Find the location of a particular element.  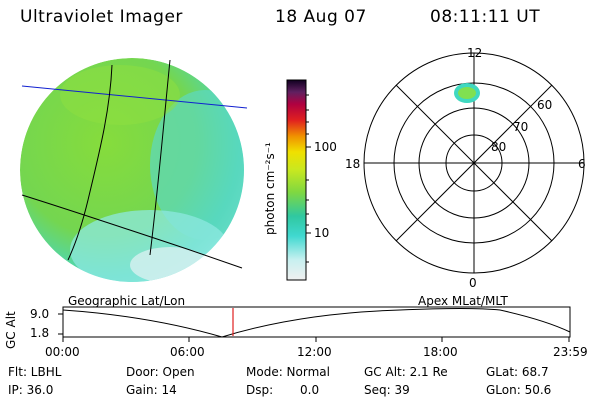

colorbar is located at coordinates (298, 180).